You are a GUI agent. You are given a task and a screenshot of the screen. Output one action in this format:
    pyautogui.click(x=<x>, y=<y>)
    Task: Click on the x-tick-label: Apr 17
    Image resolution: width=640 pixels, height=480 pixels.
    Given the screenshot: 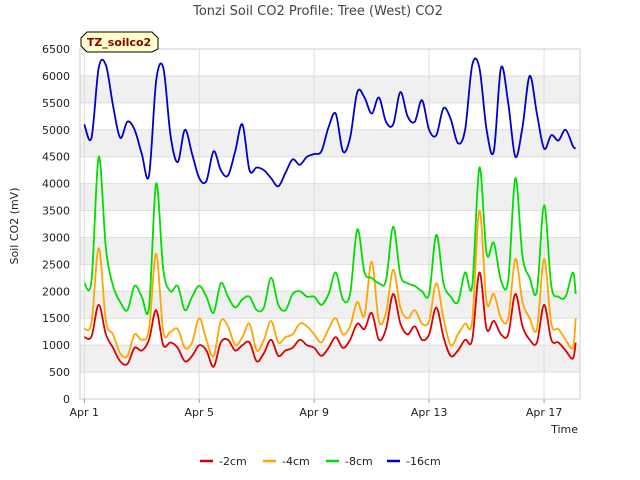 What is the action you would take?
    pyautogui.click(x=544, y=412)
    